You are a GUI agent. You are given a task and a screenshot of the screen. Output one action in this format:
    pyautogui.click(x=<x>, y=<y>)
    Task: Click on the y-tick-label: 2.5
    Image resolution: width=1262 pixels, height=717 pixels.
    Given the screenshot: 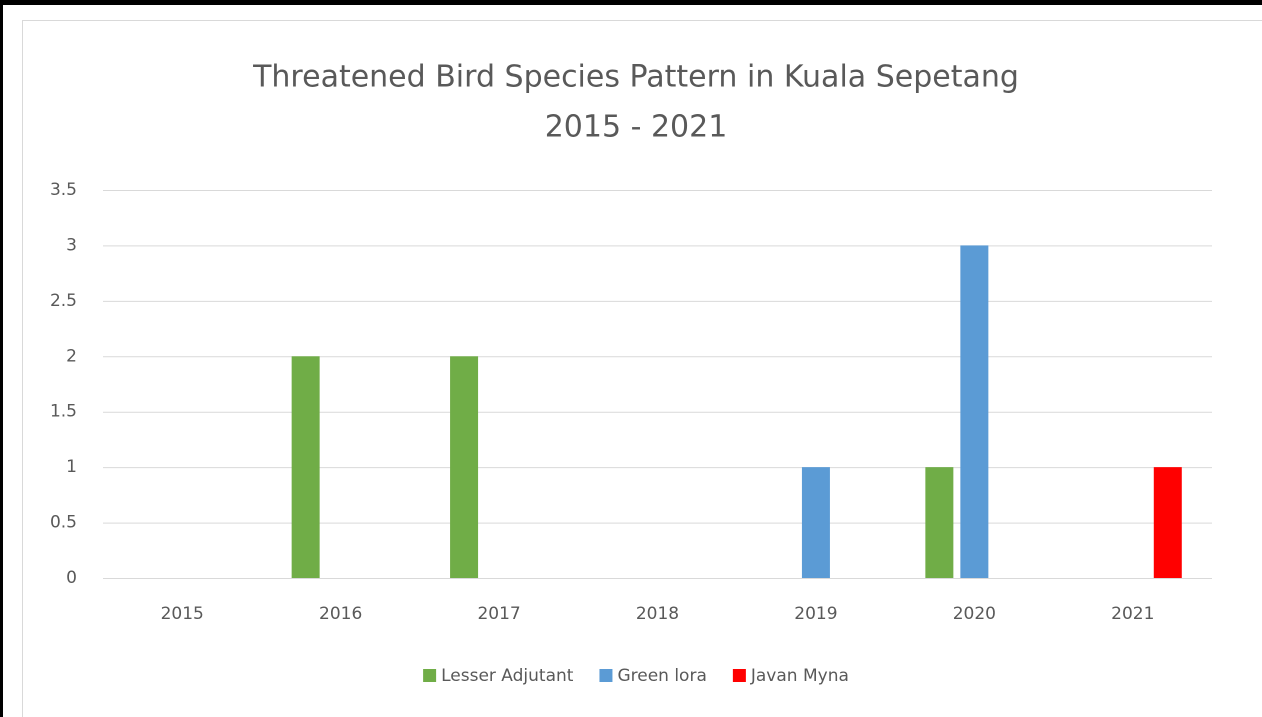 What is the action you would take?
    pyautogui.click(x=63, y=301)
    